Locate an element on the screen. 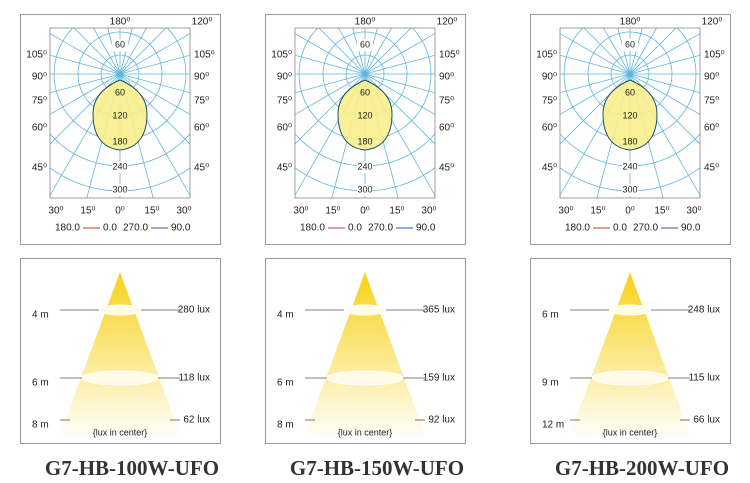  legend-label: 180.0 is located at coordinates (577, 228).